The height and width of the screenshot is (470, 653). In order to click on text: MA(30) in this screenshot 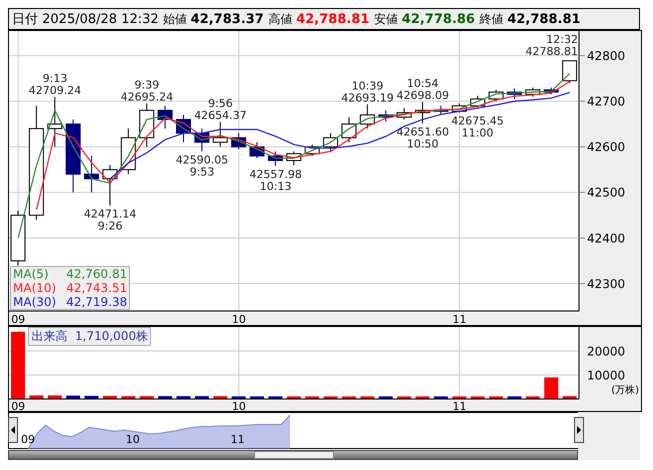, I will do `click(34, 302)`.